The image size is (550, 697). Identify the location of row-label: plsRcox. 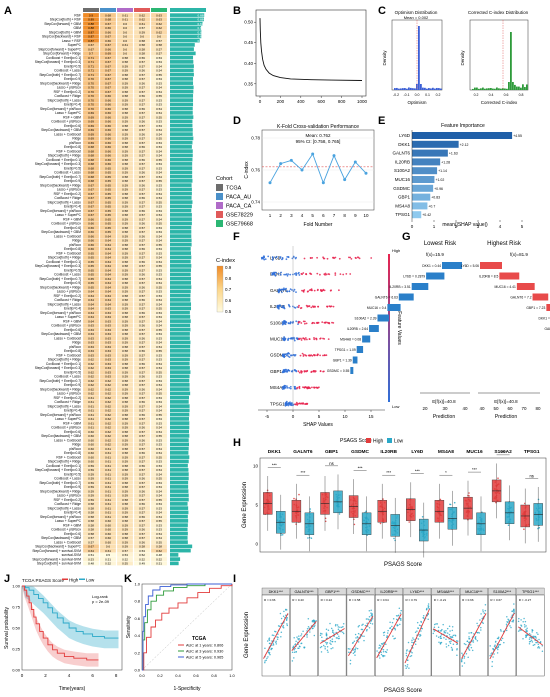
(75, 347).